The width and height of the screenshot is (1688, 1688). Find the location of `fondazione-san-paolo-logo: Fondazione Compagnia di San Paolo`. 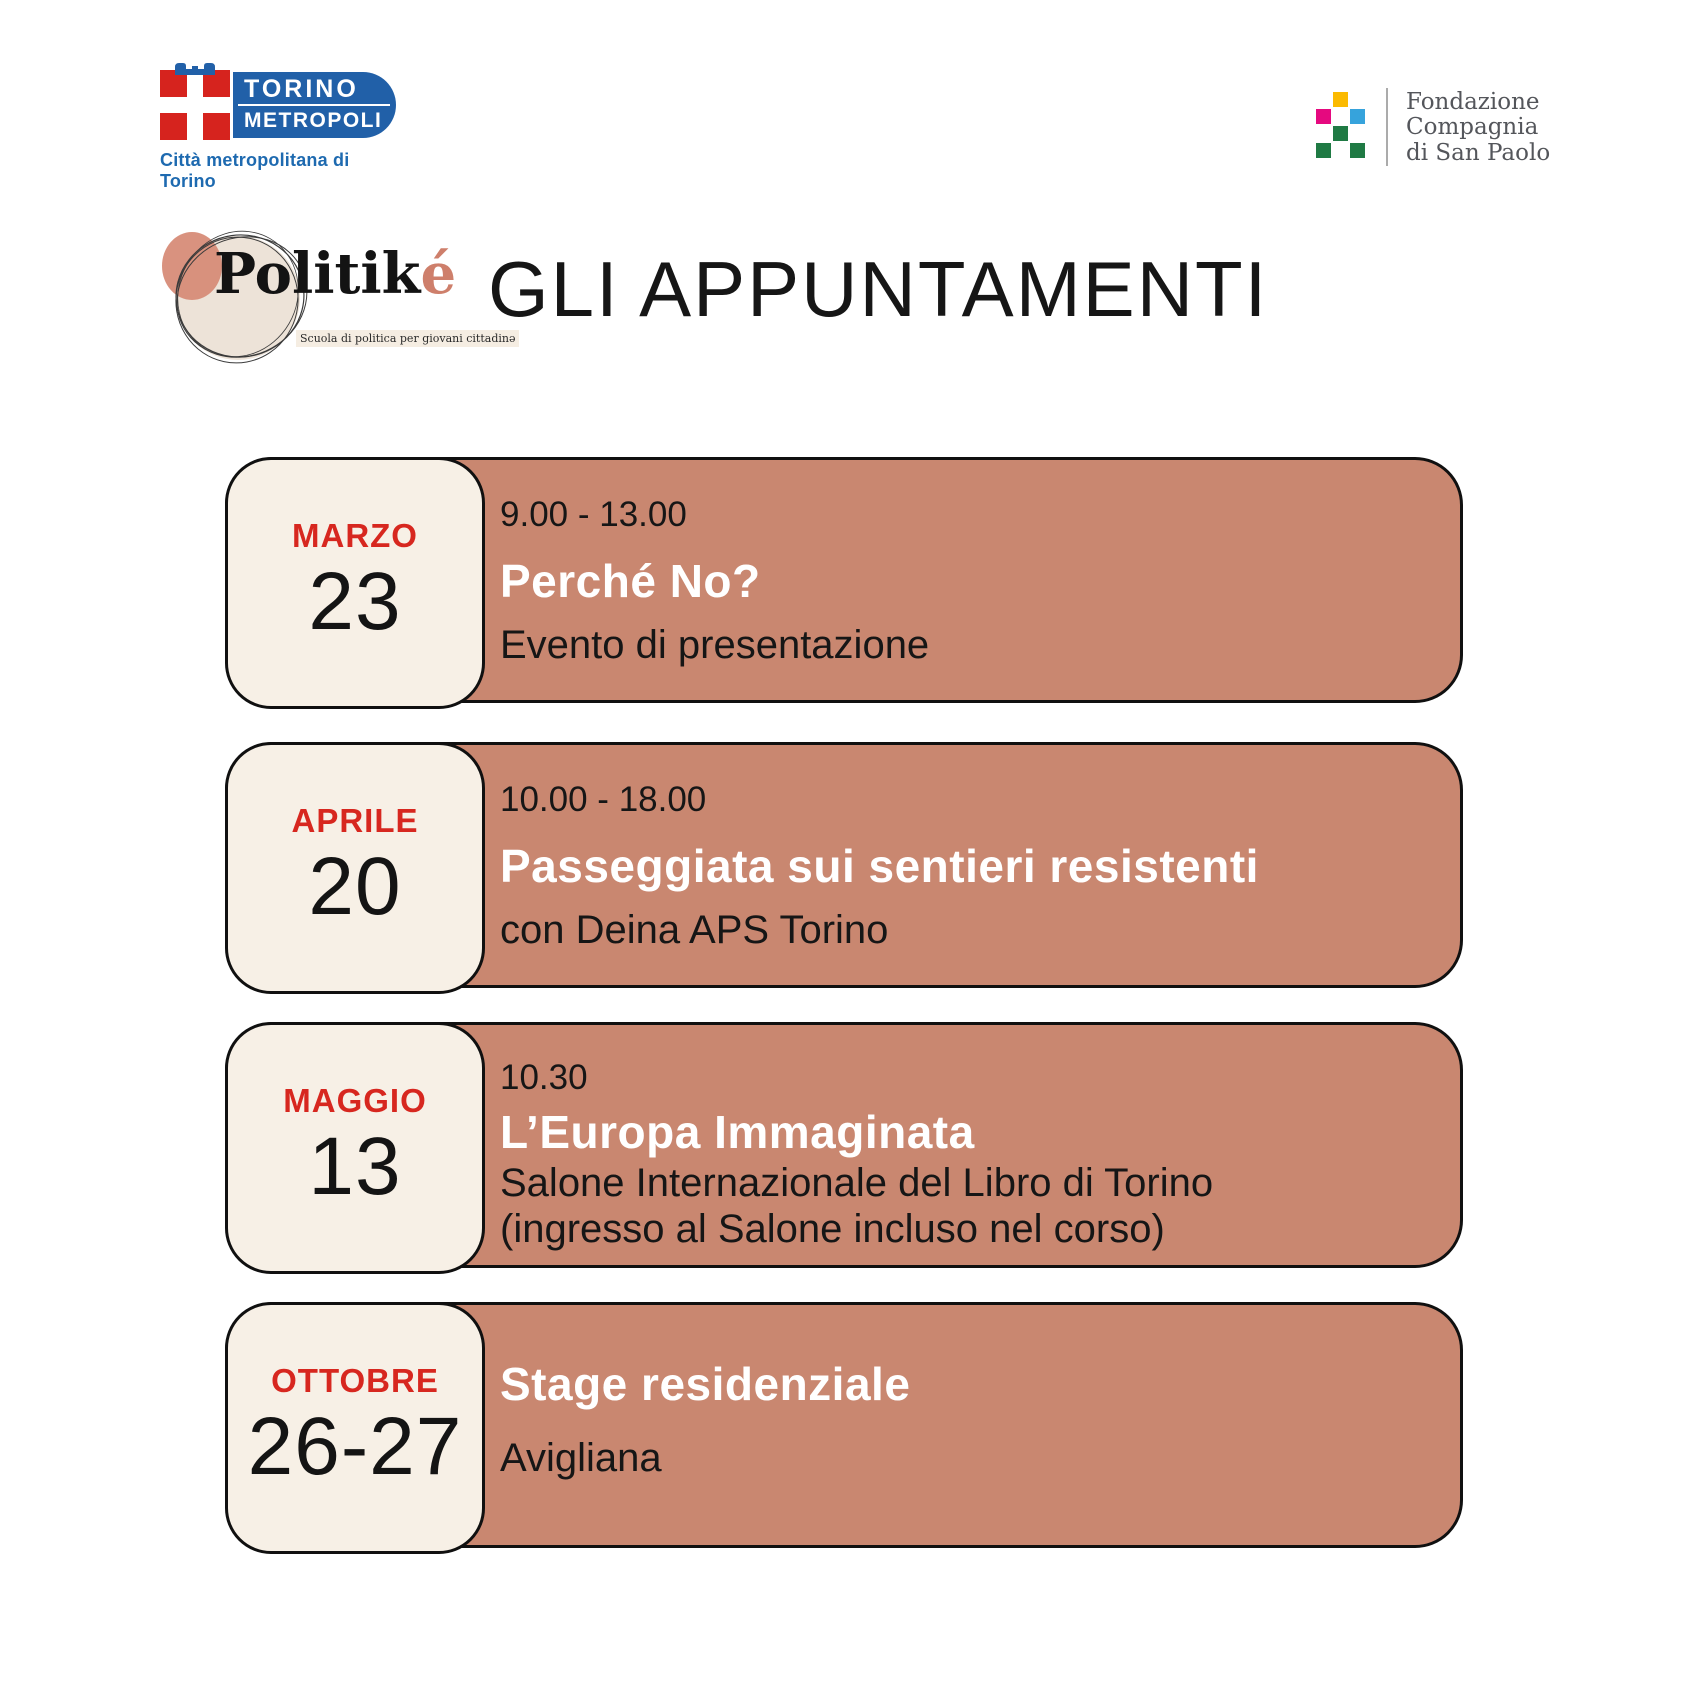

fondazione-san-paolo-logo: Fondazione Compagnia di San Paolo is located at coordinates (1466, 128).